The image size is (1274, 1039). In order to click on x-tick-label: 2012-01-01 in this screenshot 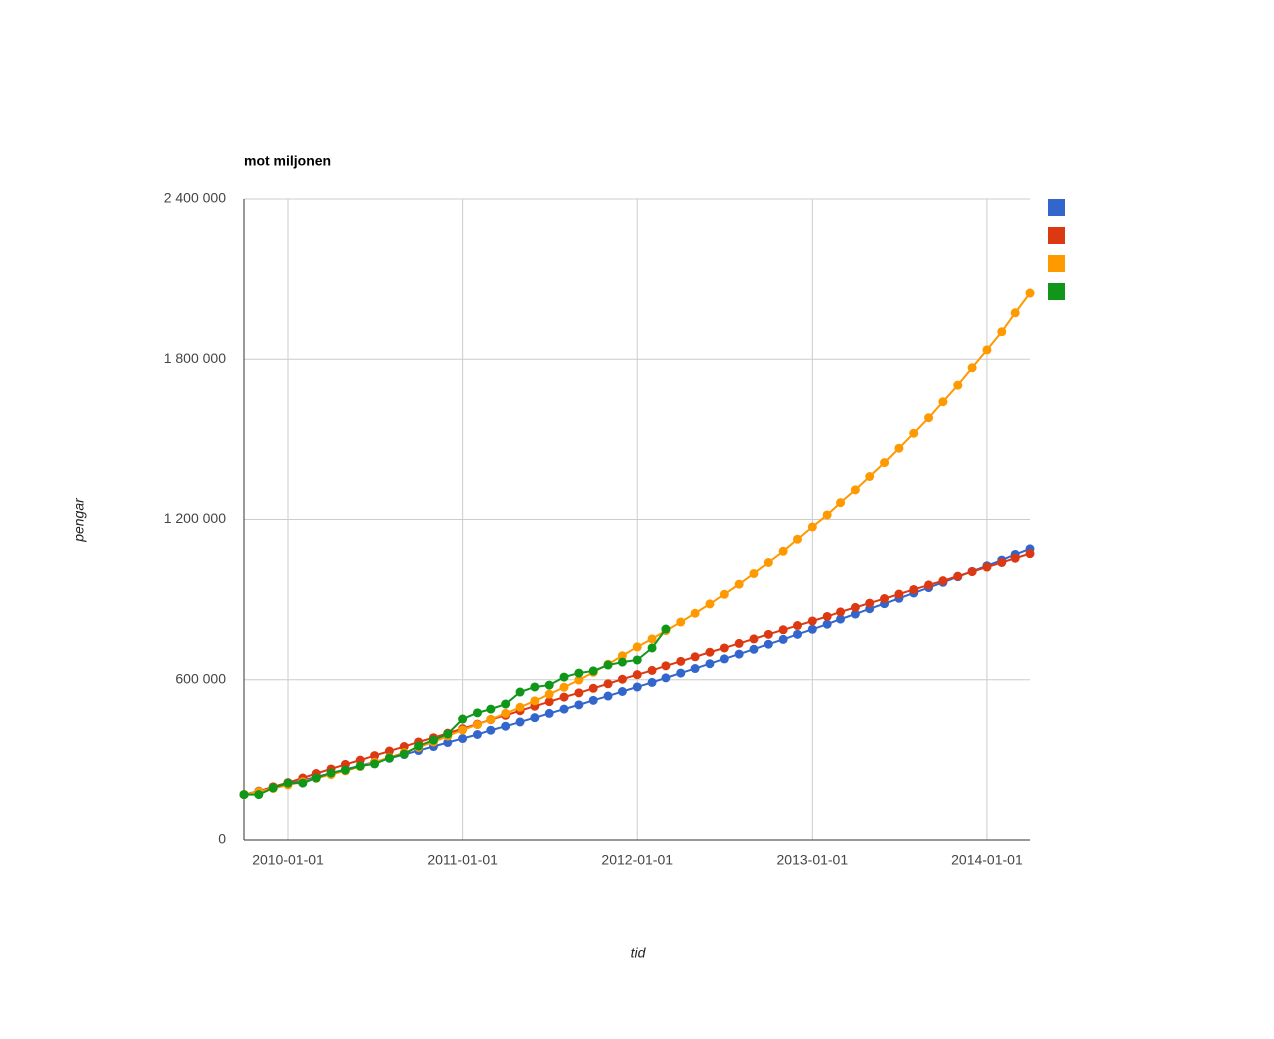, I will do `click(637, 860)`.